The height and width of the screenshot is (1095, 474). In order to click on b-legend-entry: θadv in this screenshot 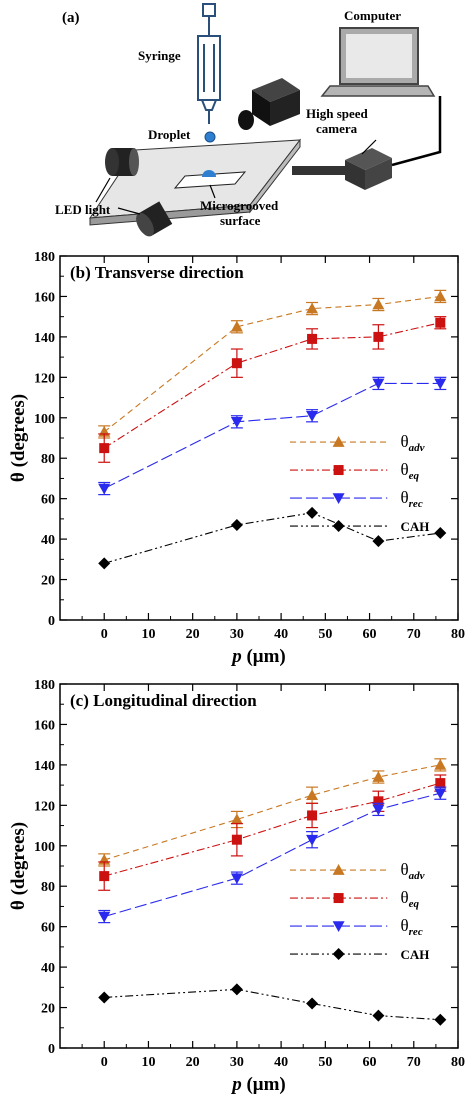, I will do `click(357, 443)`.